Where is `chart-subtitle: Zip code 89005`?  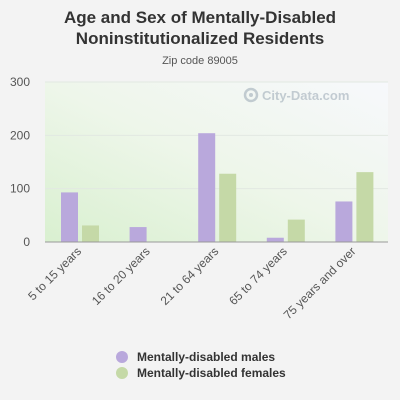
chart-subtitle: Zip code 89005 is located at coordinates (200, 61).